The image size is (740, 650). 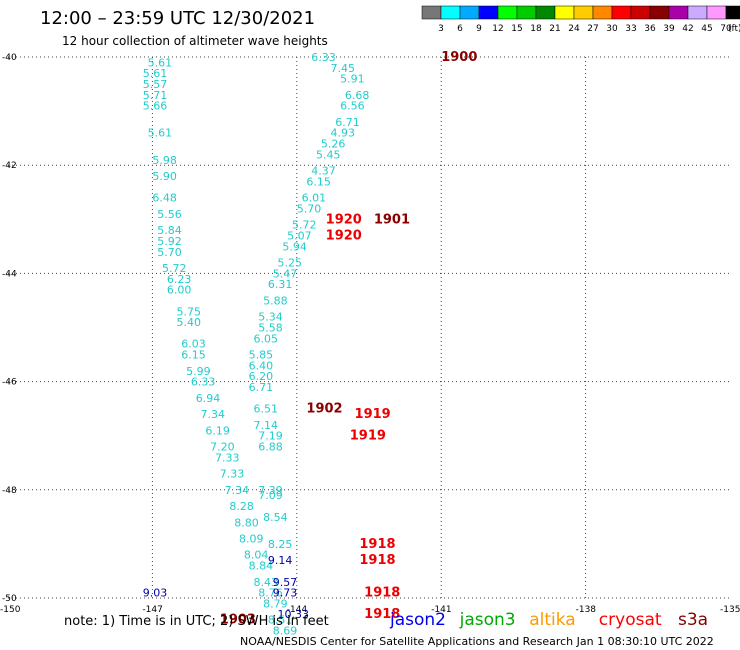 I want to click on time-label: 1903, so click(x=238, y=620).